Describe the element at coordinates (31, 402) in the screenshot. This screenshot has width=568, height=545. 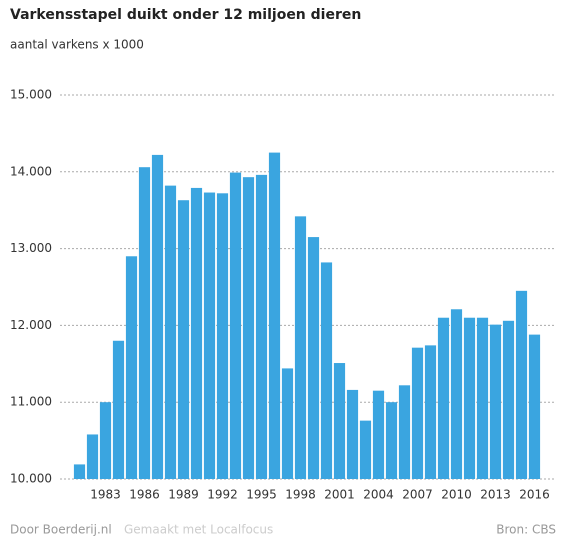
I see `y-tick-label: 11.000` at that location.